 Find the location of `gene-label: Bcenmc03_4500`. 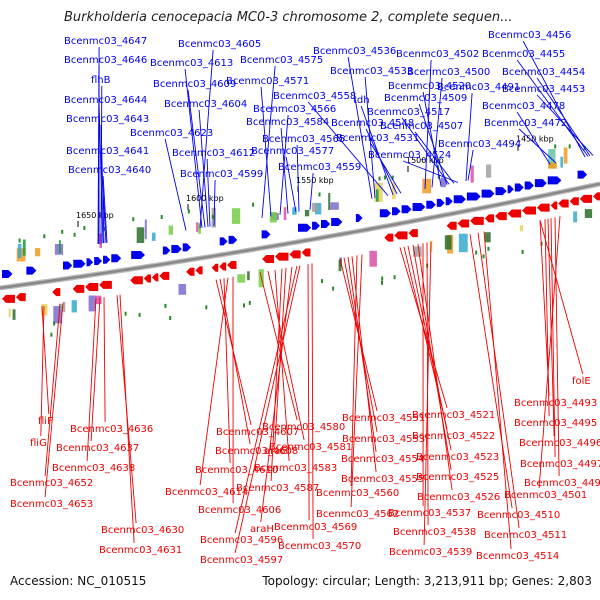

gene-label: Bcenmc03_4500 is located at coordinates (448, 72).